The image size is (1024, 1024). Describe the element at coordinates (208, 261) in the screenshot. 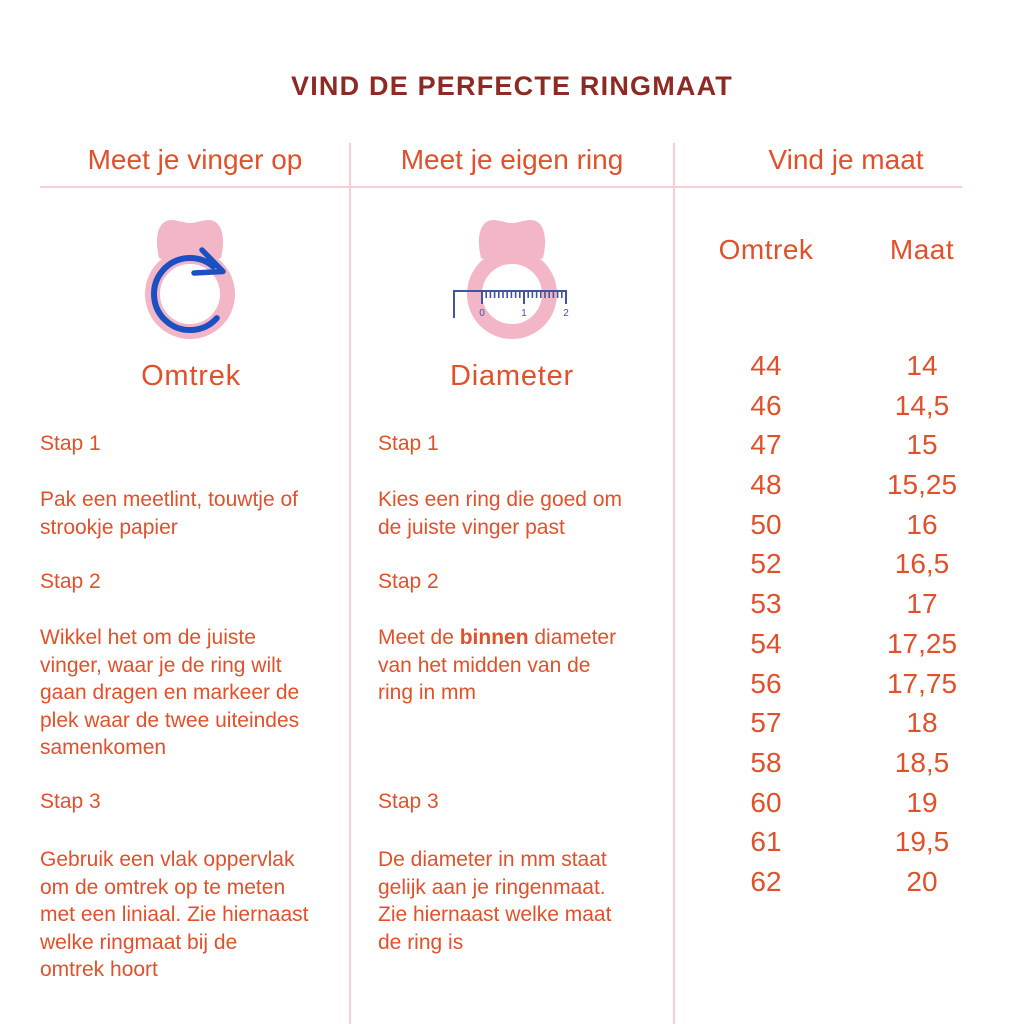

I see `rotation-arrow-head` at that location.